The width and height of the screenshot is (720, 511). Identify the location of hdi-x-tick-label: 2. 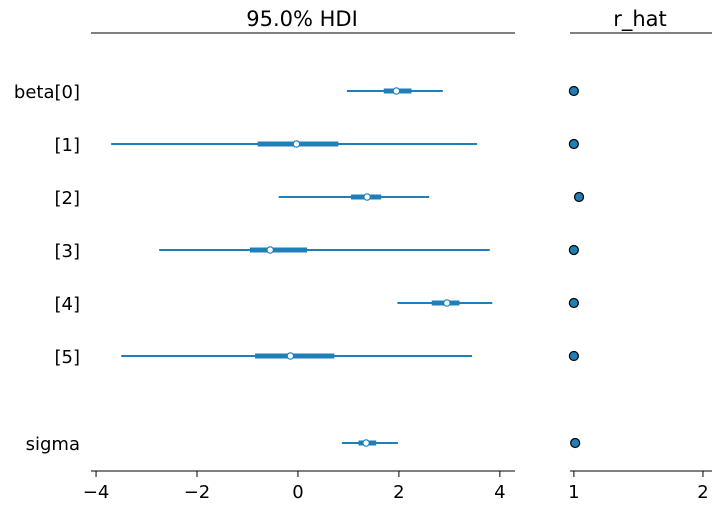
(398, 492).